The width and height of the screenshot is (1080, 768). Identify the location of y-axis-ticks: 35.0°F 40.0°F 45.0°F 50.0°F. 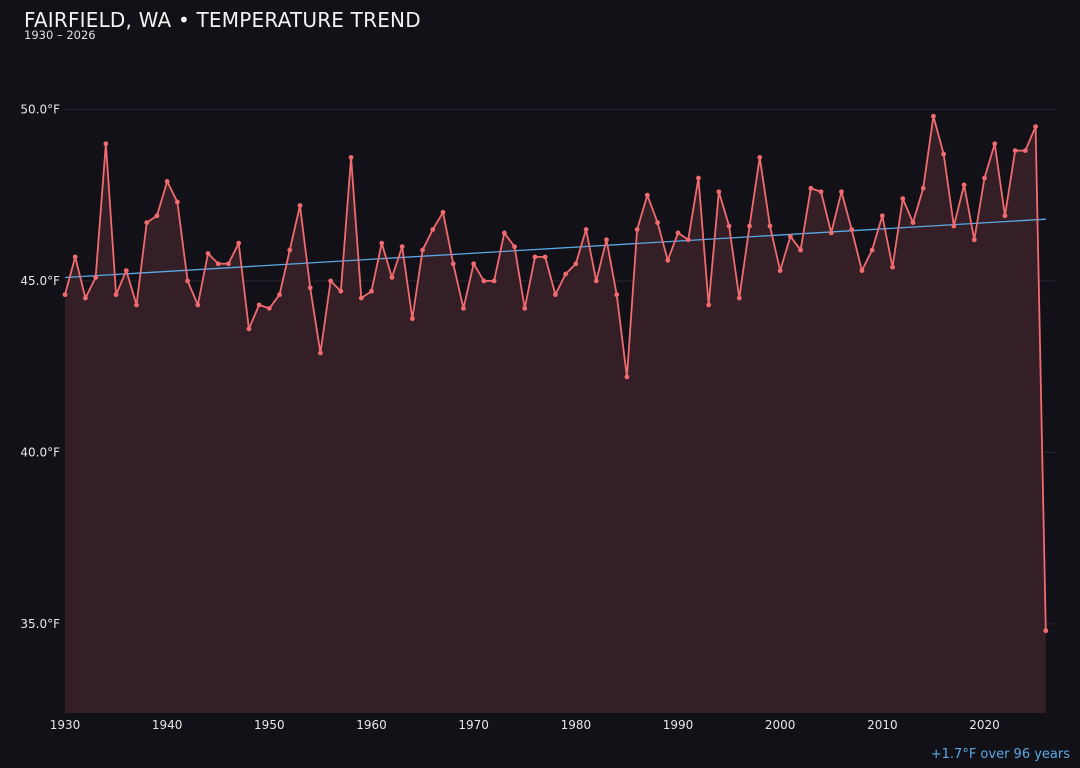
(40, 366).